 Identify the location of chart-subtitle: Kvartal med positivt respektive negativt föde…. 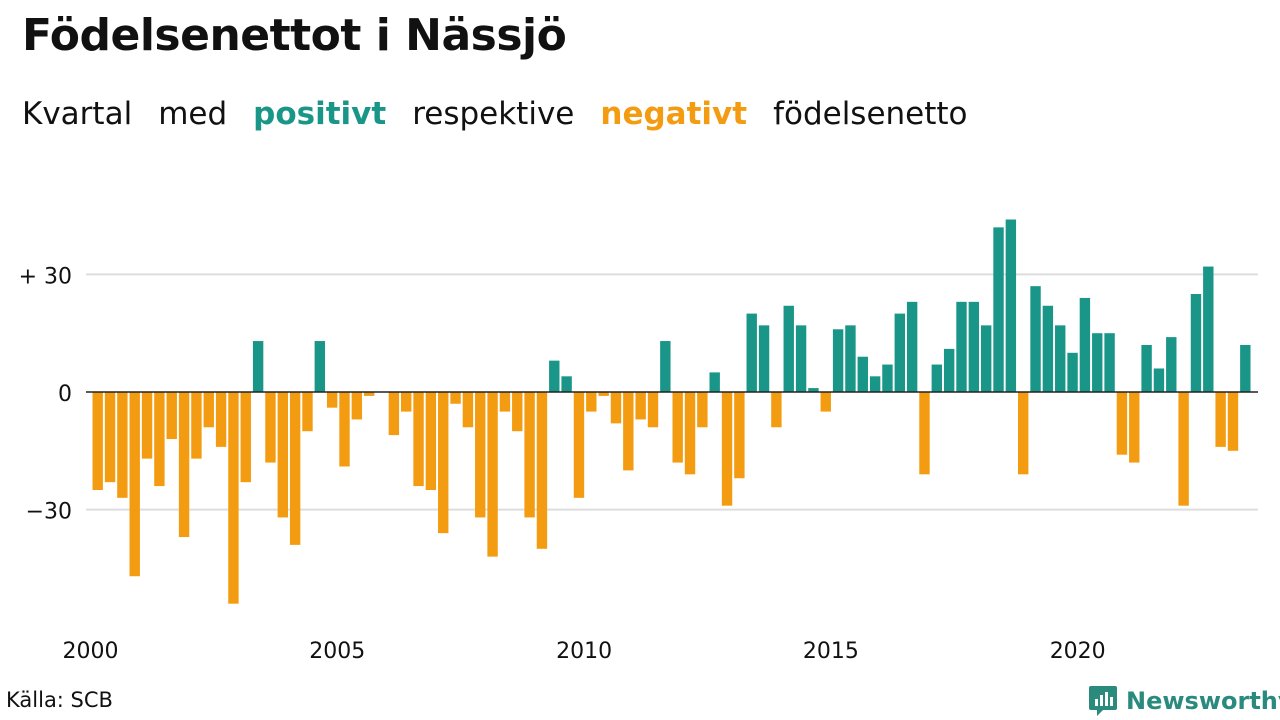
(508, 114).